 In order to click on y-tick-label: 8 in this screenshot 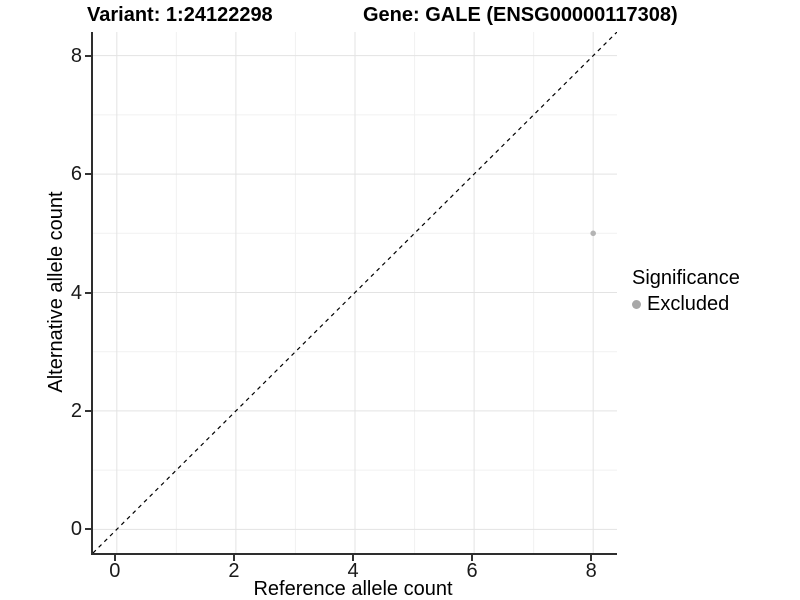, I will do `click(76, 55)`.